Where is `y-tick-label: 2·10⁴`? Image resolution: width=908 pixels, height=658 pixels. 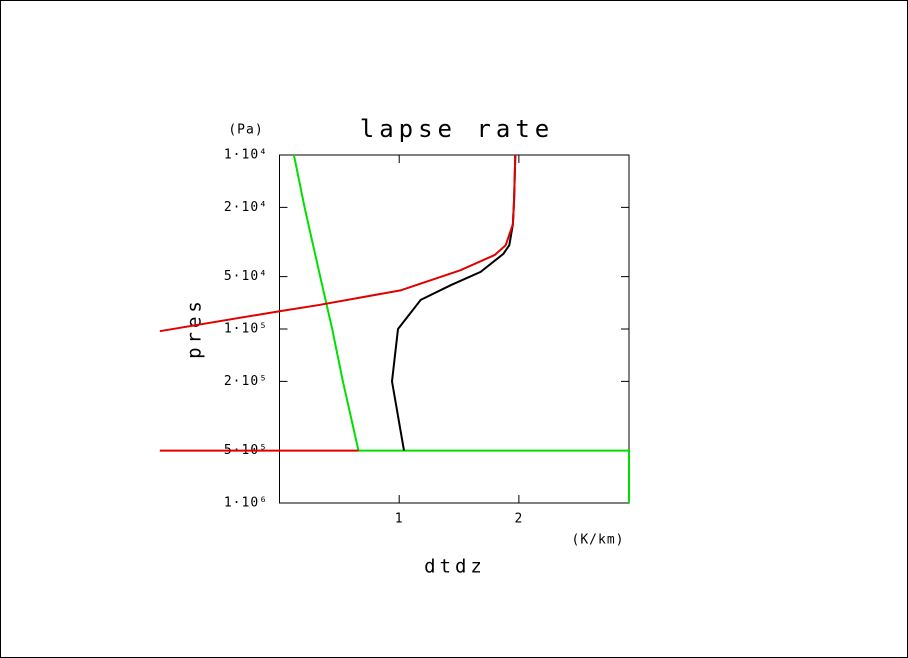
y-tick-label: 2·10⁴ is located at coordinates (246, 207).